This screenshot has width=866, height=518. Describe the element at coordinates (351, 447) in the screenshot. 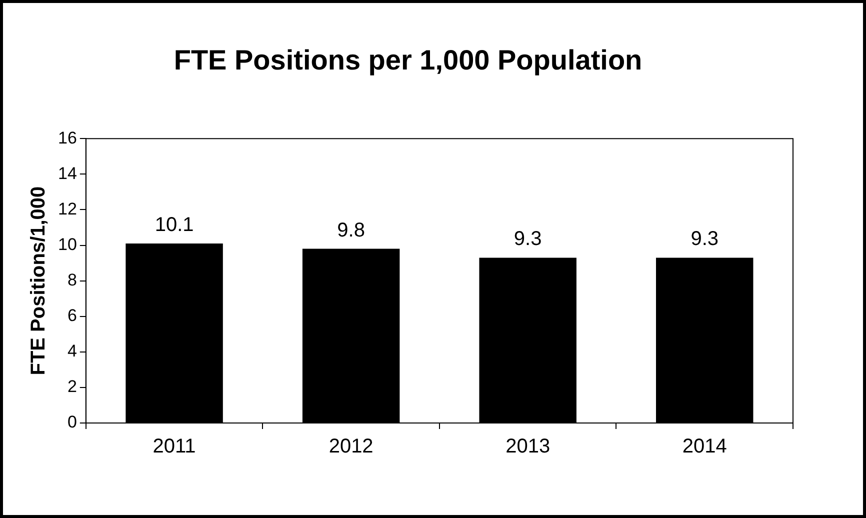

I see `x-tick-label: 2012` at that location.